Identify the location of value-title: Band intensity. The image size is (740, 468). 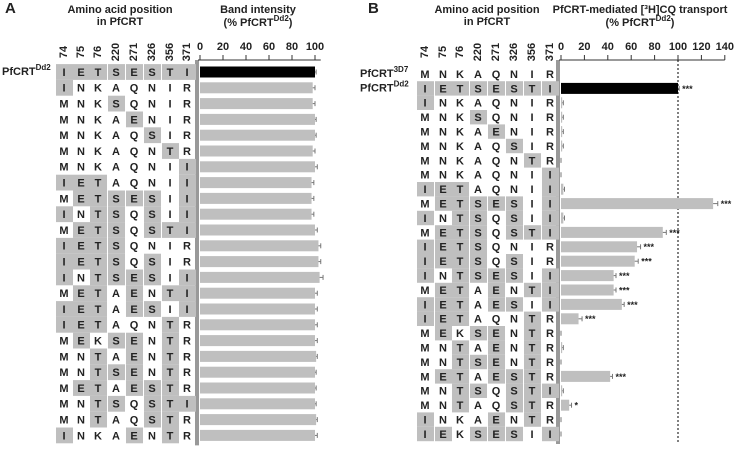
(258, 10).